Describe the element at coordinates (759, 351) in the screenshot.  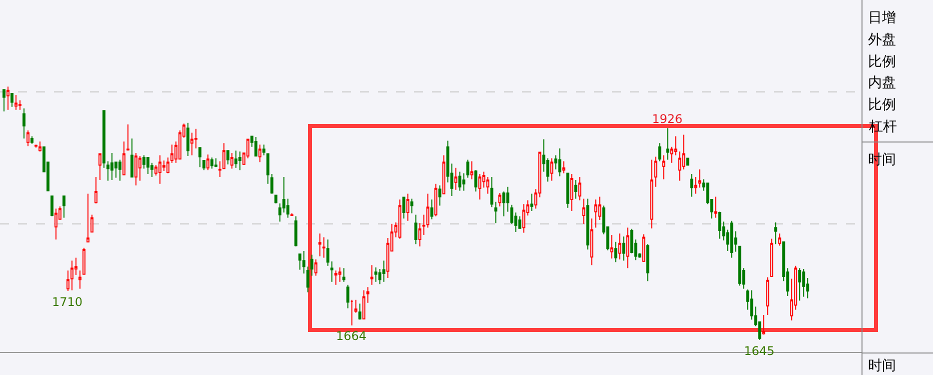
I see `annotation: 1645` at that location.